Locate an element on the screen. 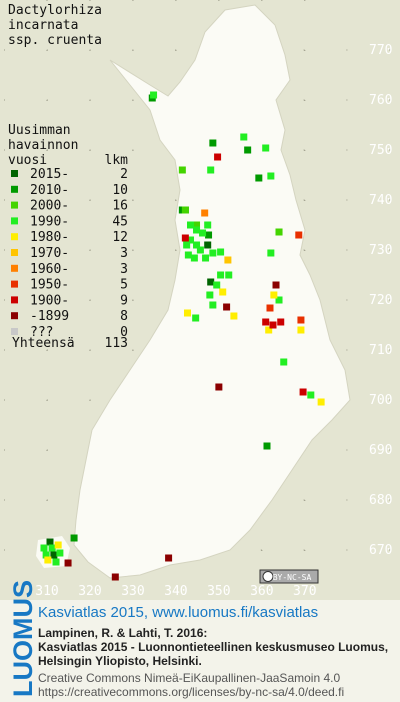 The width and height of the screenshot is (400, 702). y-tick-label: 700 is located at coordinates (380, 400).